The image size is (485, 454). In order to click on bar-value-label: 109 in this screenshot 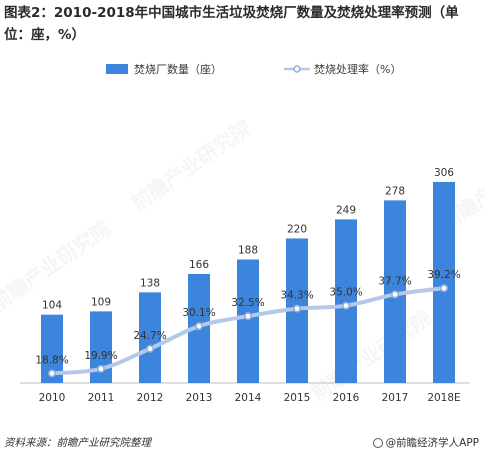, I will do `click(101, 302)`.